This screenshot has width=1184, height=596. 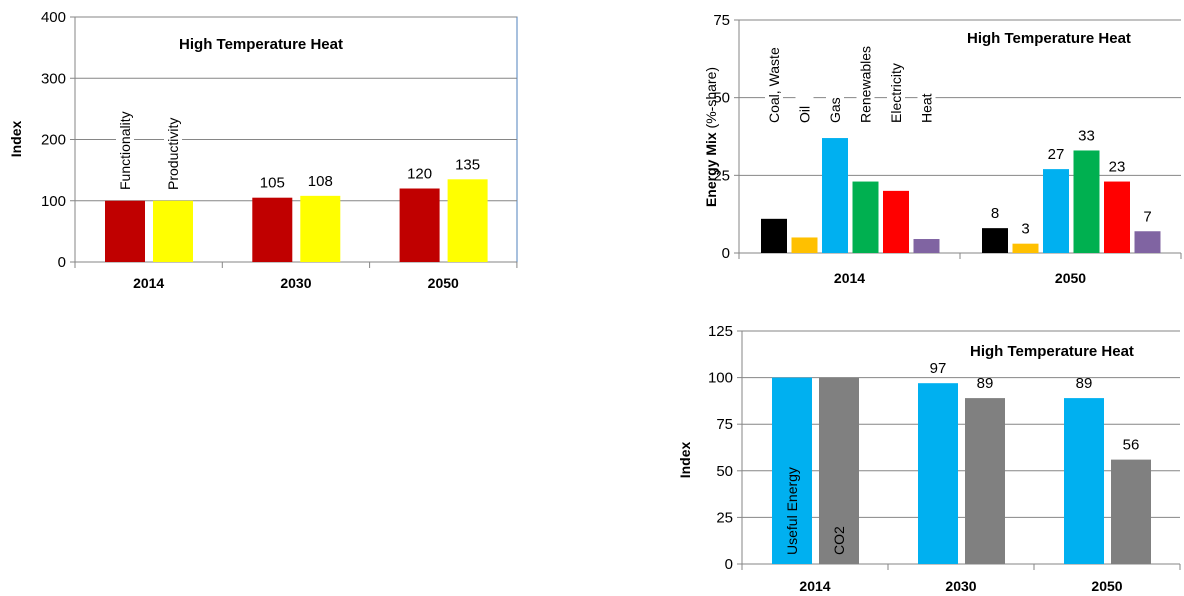 I want to click on series-name-label: CO2, so click(x=839, y=540).